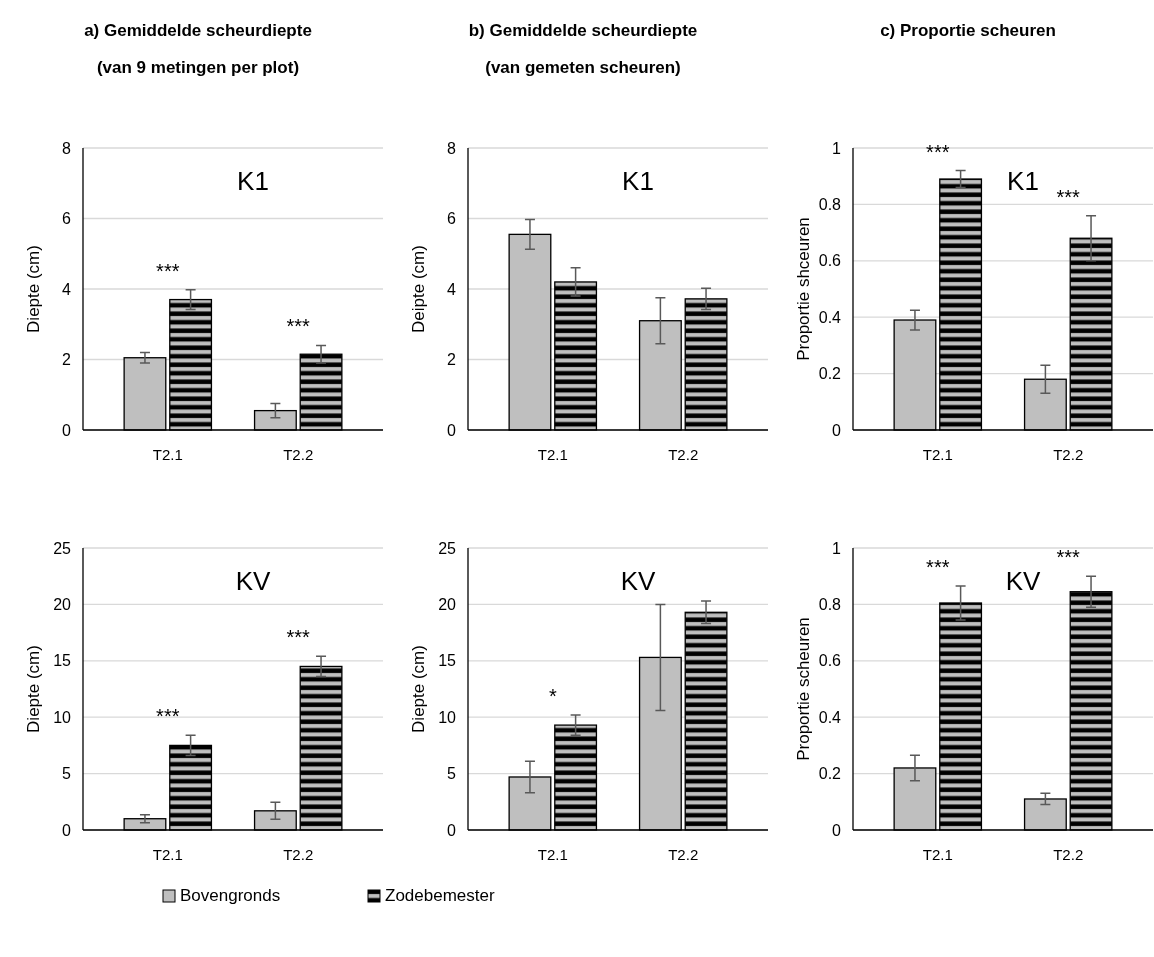  Describe the element at coordinates (440, 895) in the screenshot. I see `legend-label: Zodebemester` at that location.